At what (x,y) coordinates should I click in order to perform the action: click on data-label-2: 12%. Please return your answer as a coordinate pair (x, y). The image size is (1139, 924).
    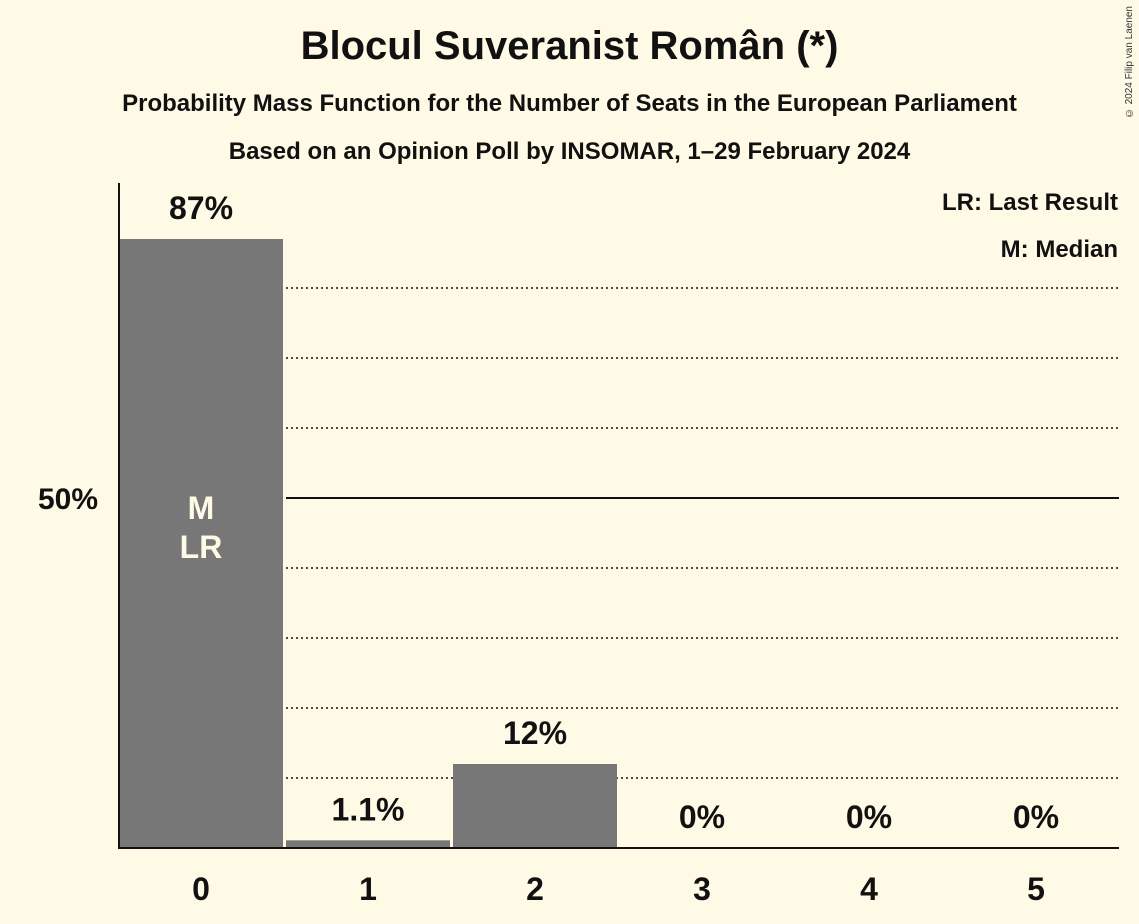
    Looking at the image, I should click on (535, 733).